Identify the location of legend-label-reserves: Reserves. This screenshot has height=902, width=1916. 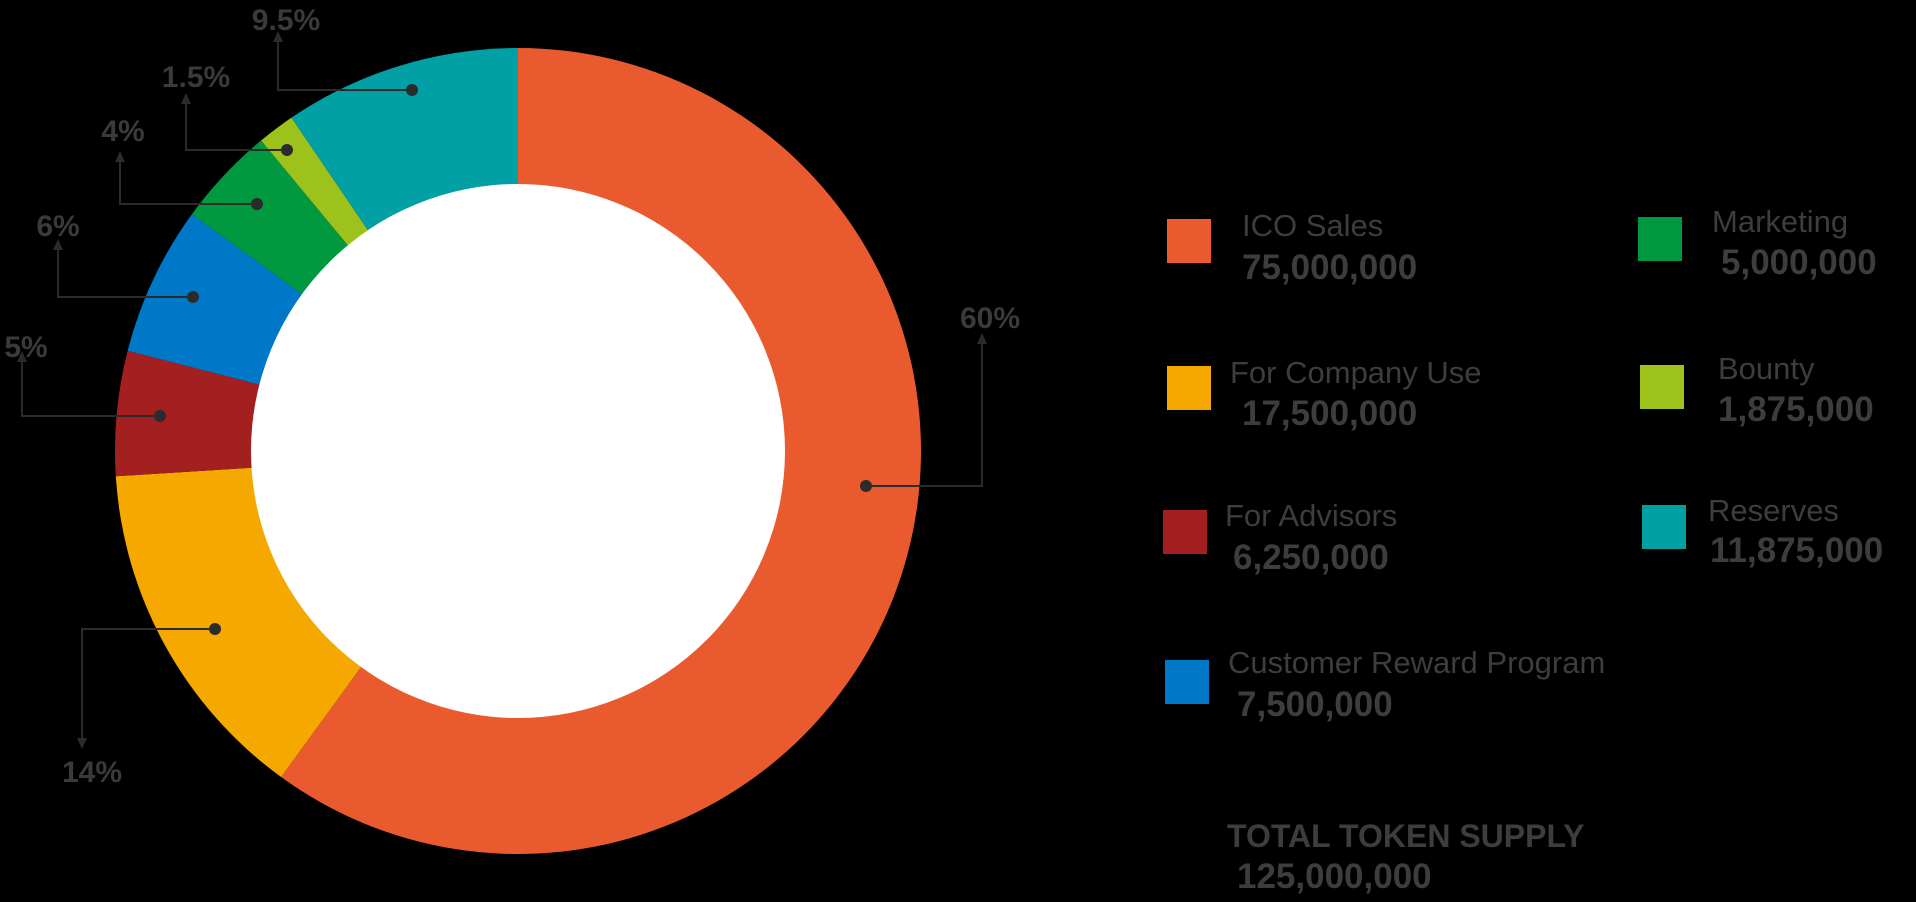
(1773, 510).